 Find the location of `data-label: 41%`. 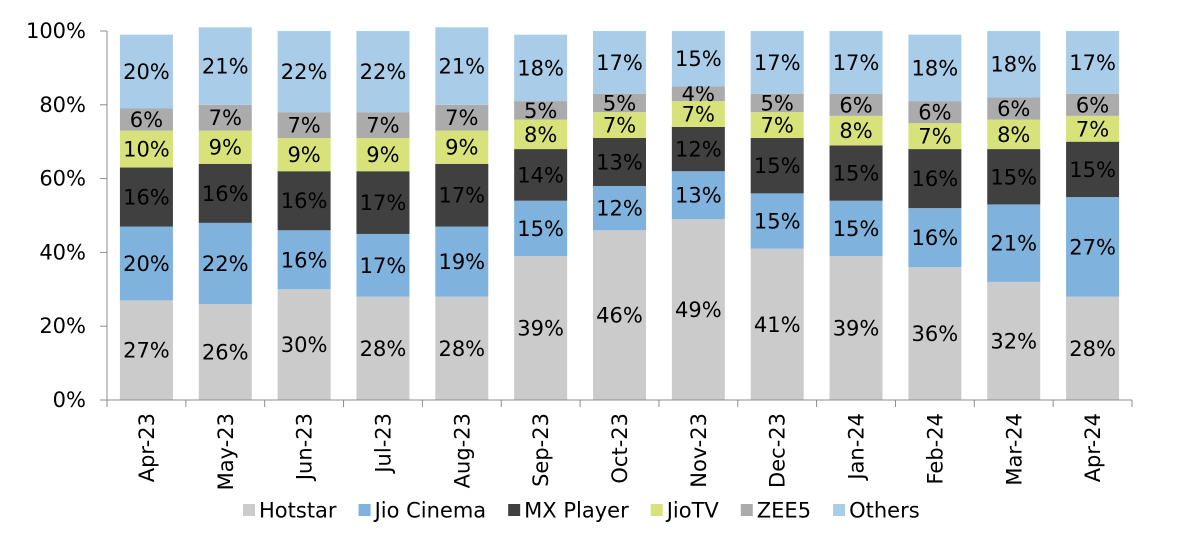

data-label: 41% is located at coordinates (777, 325).